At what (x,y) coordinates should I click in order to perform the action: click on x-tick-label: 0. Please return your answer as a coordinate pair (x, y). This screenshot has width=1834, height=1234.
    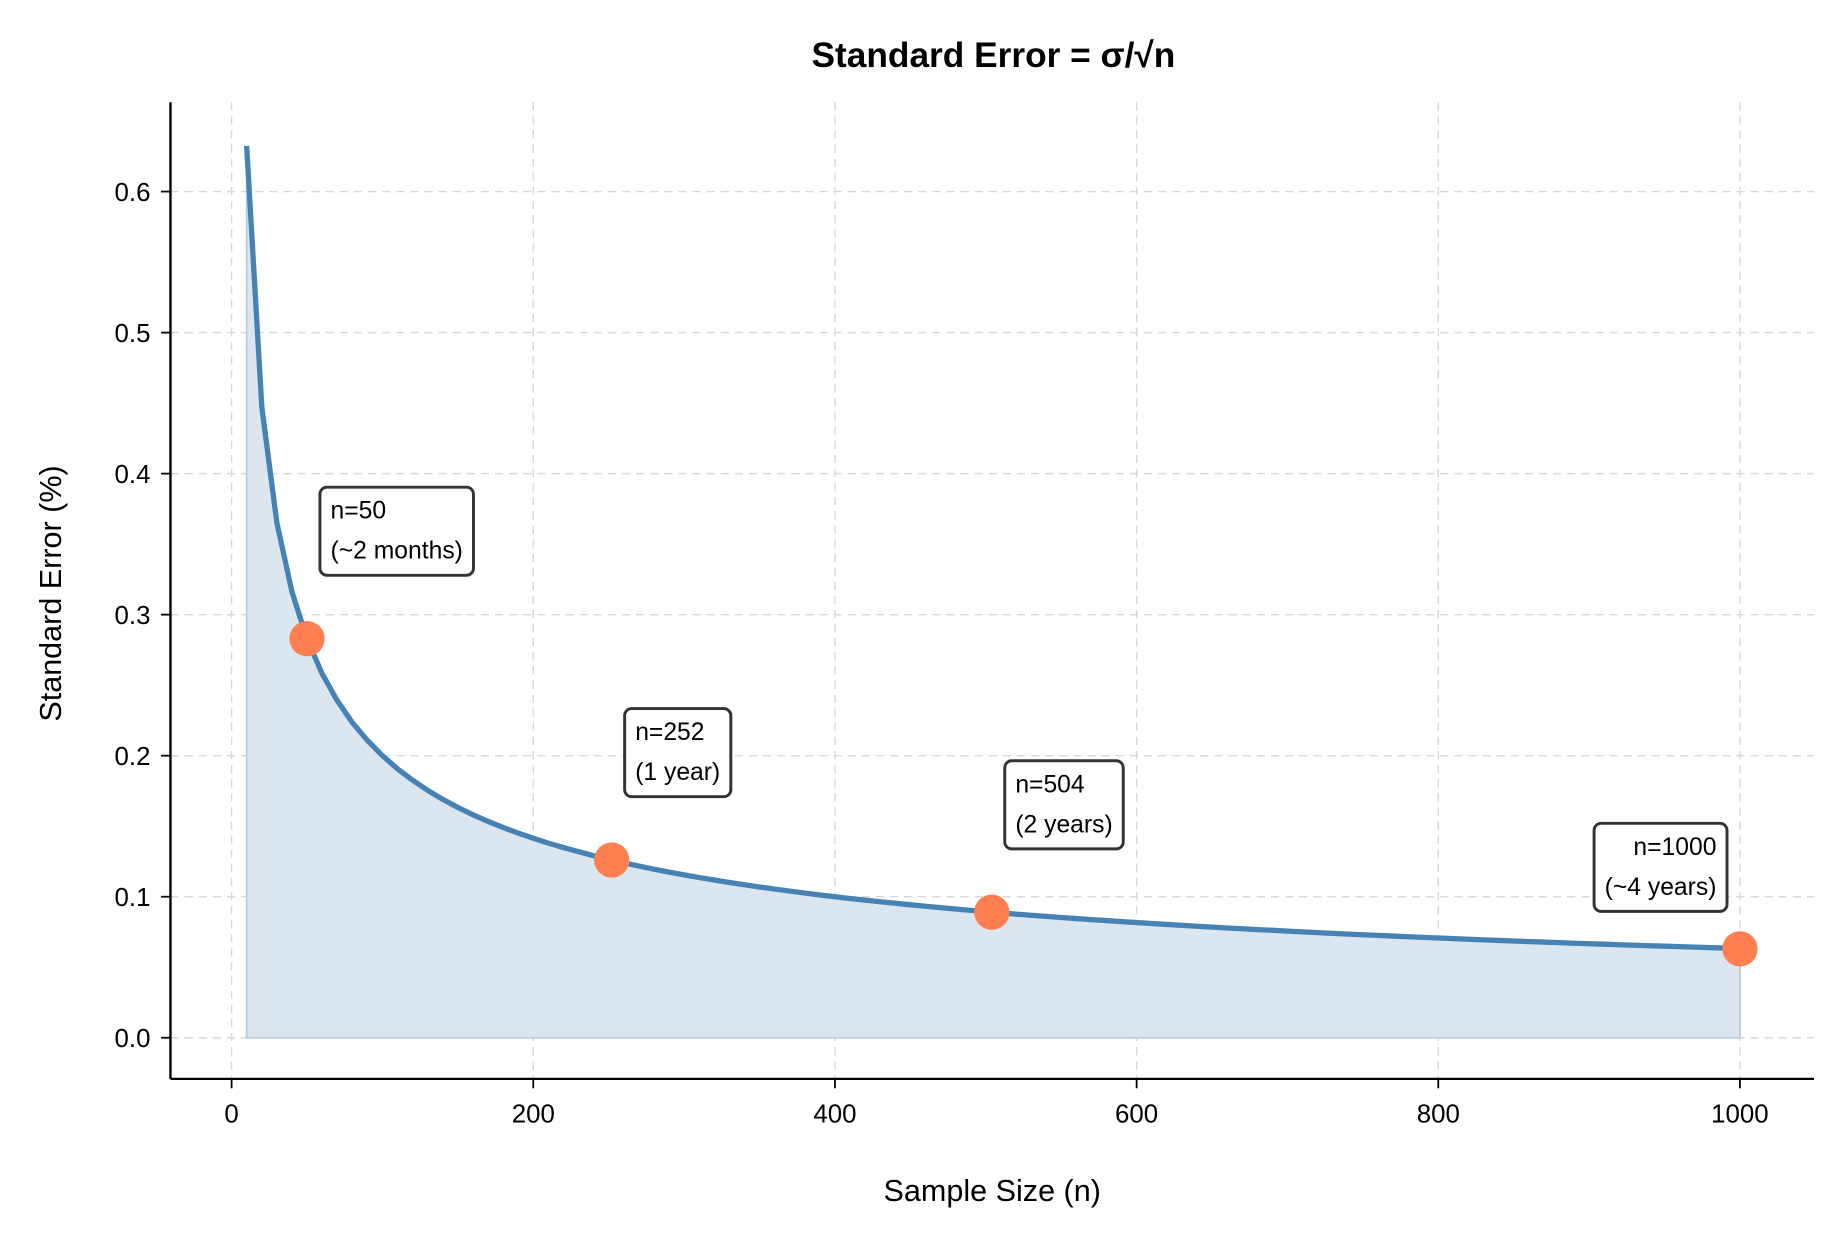
    Looking at the image, I should click on (231, 1114).